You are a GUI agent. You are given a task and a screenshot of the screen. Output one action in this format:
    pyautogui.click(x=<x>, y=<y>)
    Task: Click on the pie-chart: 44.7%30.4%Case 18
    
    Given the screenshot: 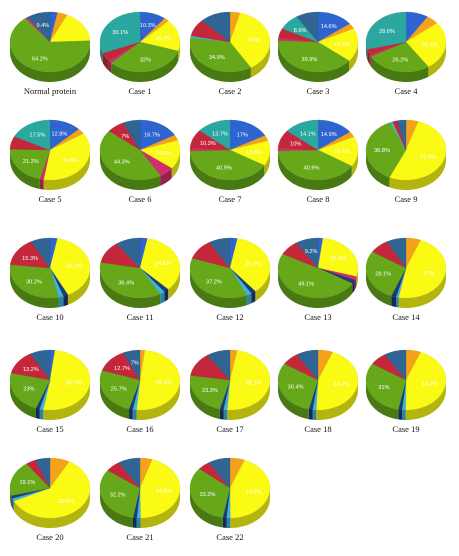 What is the action you would take?
    pyautogui.click(x=318, y=394)
    